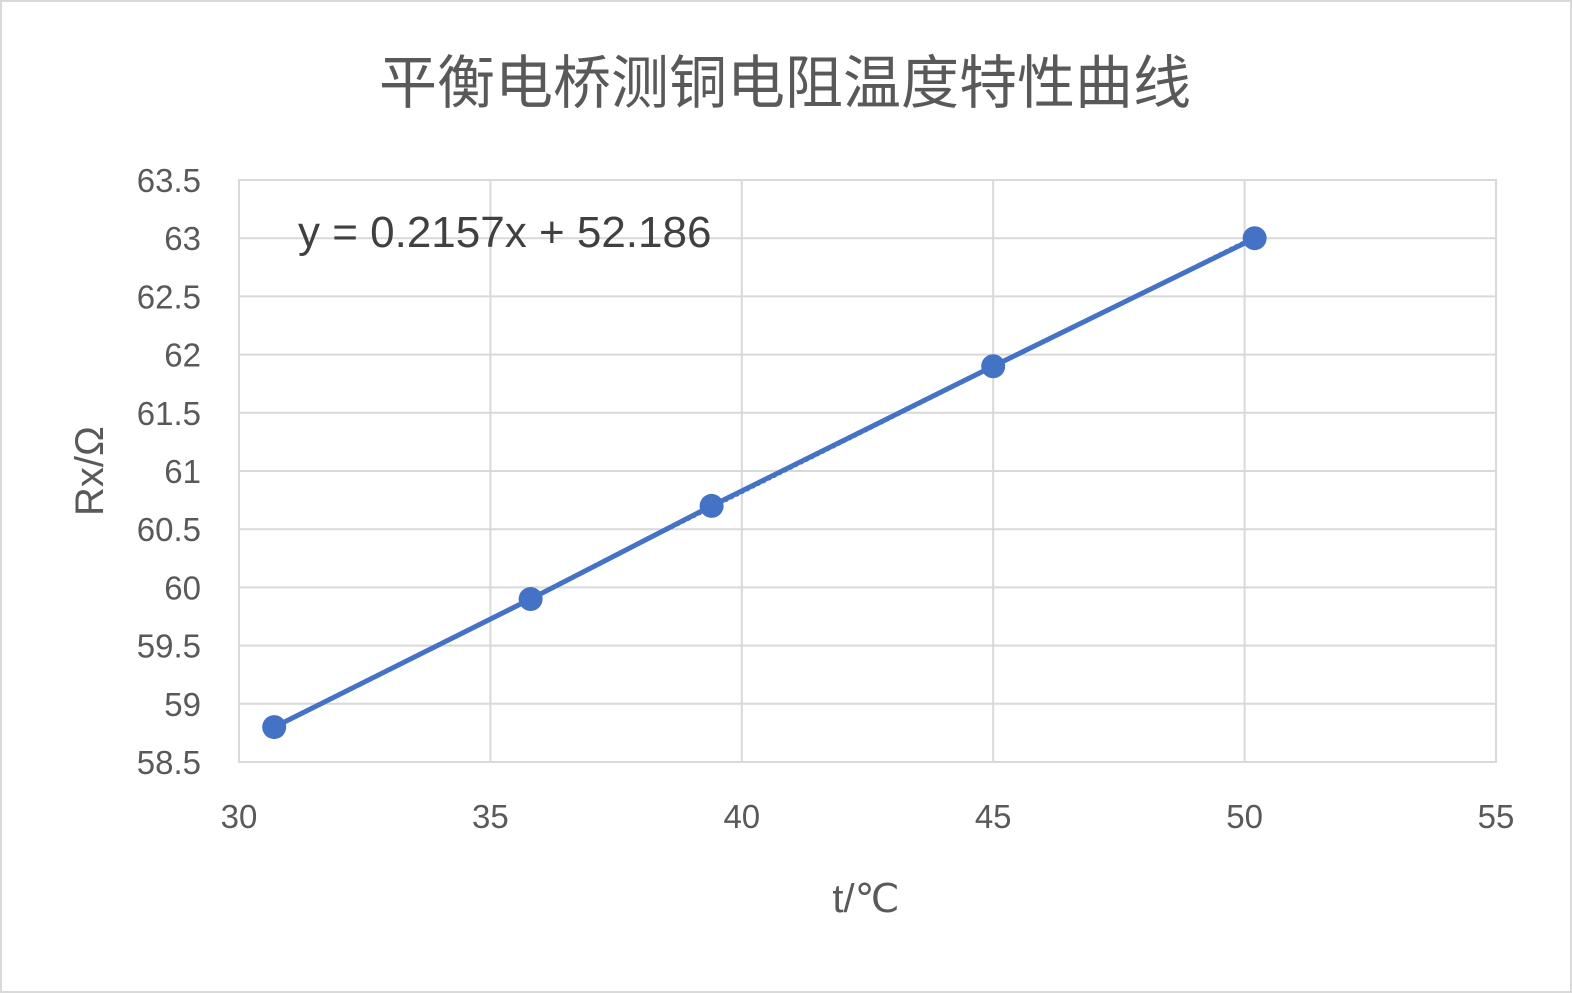 Image resolution: width=1572 pixels, height=993 pixels. I want to click on x-tick-label: 45, so click(993, 816).